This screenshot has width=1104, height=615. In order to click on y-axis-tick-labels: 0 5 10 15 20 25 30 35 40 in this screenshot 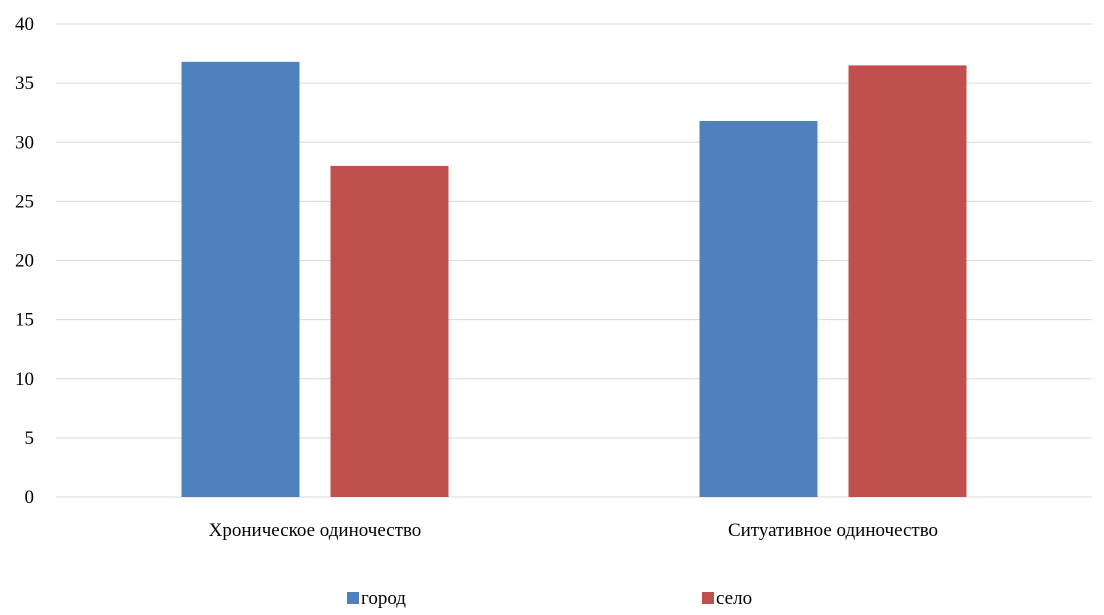, I will do `click(24, 261)`.